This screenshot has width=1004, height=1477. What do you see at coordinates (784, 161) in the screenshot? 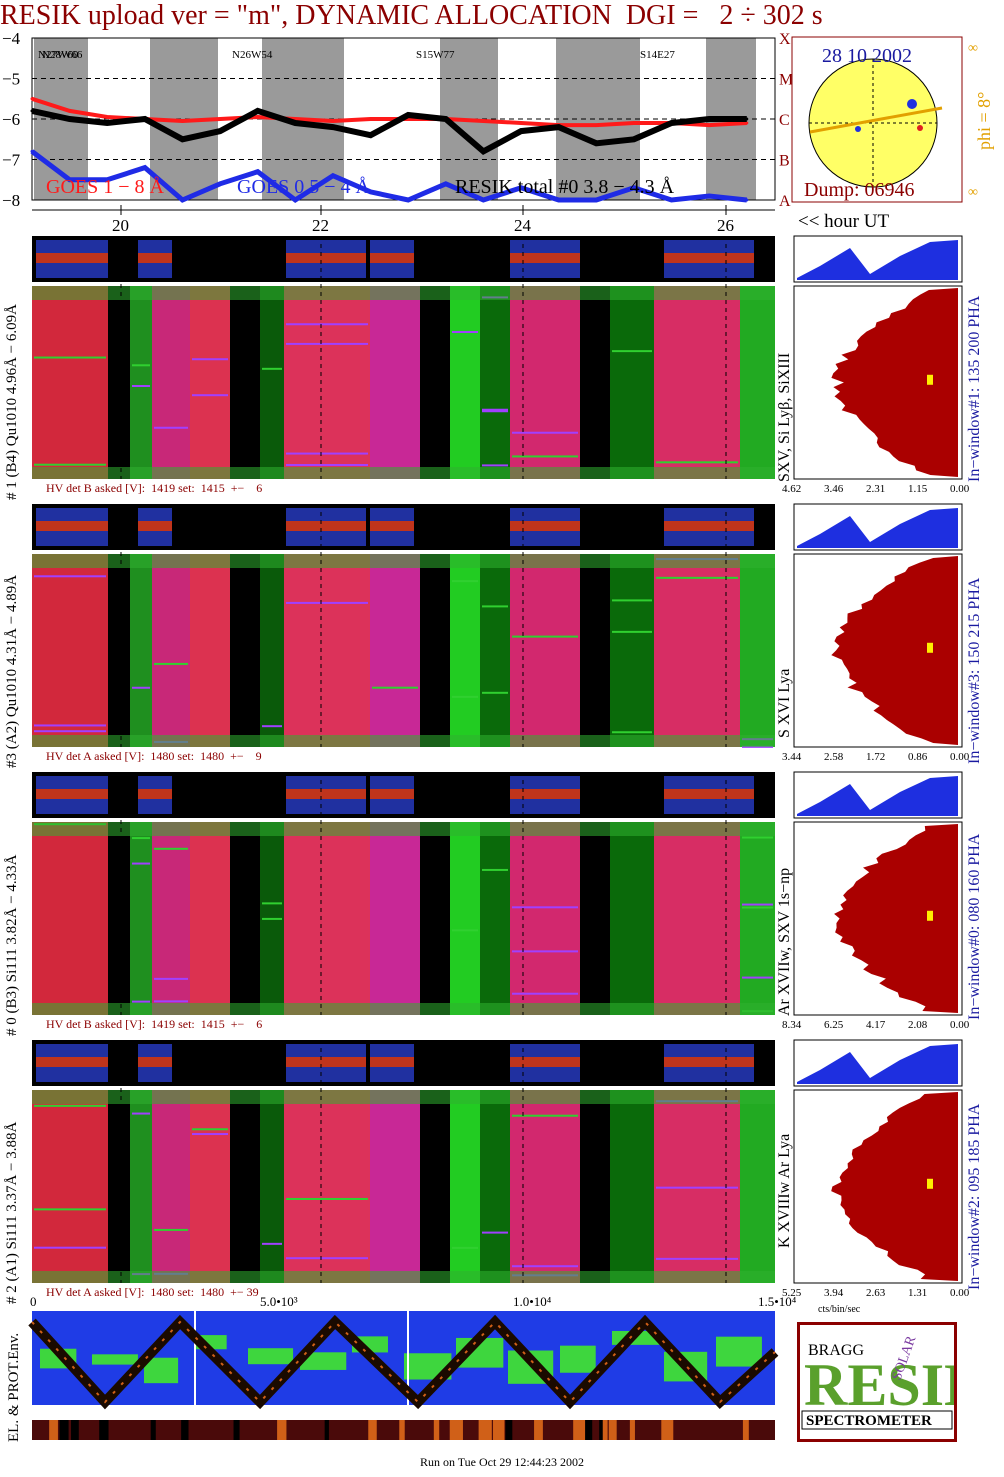
I see `goes-class-tick: B` at bounding box center [784, 161].